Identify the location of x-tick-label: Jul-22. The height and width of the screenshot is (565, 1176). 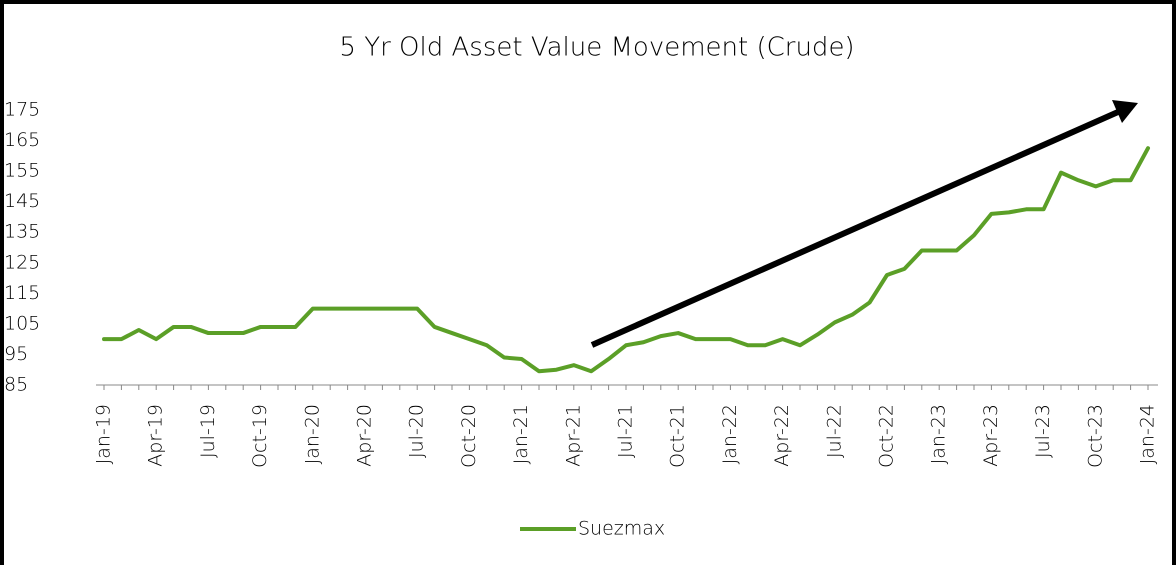
(834, 431).